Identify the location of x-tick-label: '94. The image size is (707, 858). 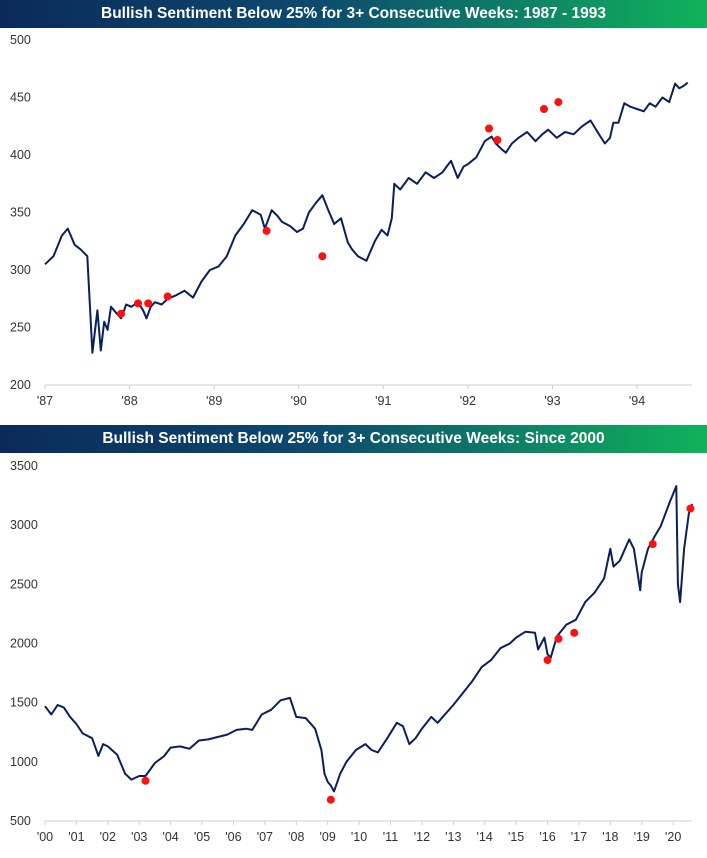
(637, 401).